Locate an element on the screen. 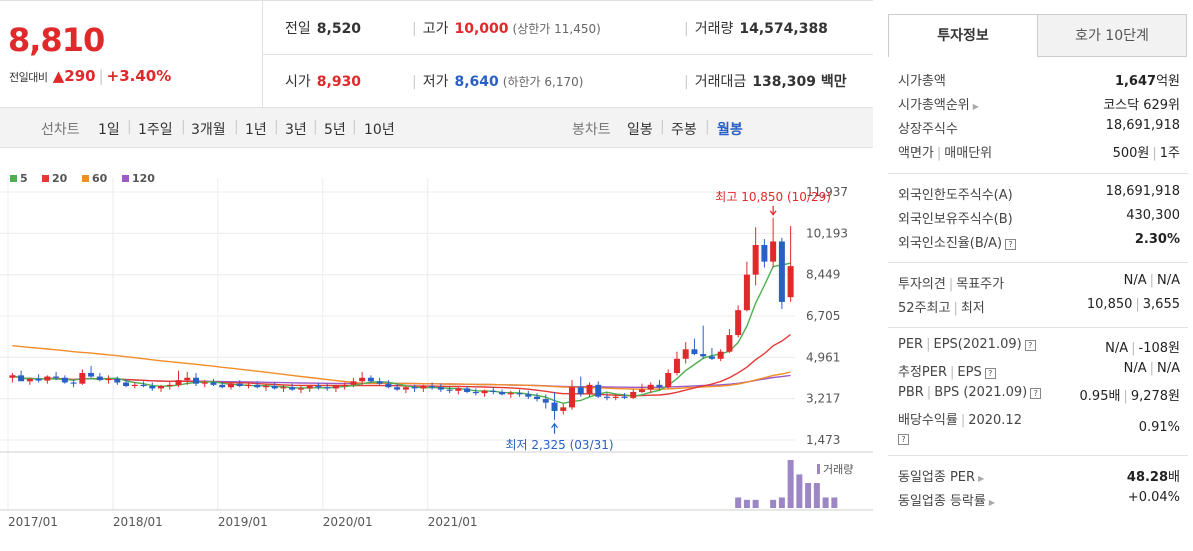 The width and height of the screenshot is (1193, 551). ma20-line is located at coordinates (402, 365).